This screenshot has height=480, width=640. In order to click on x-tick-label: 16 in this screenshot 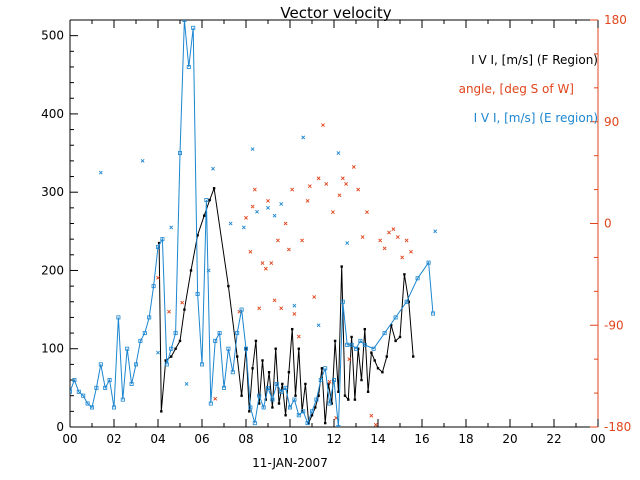, I will do `click(421, 439)`.